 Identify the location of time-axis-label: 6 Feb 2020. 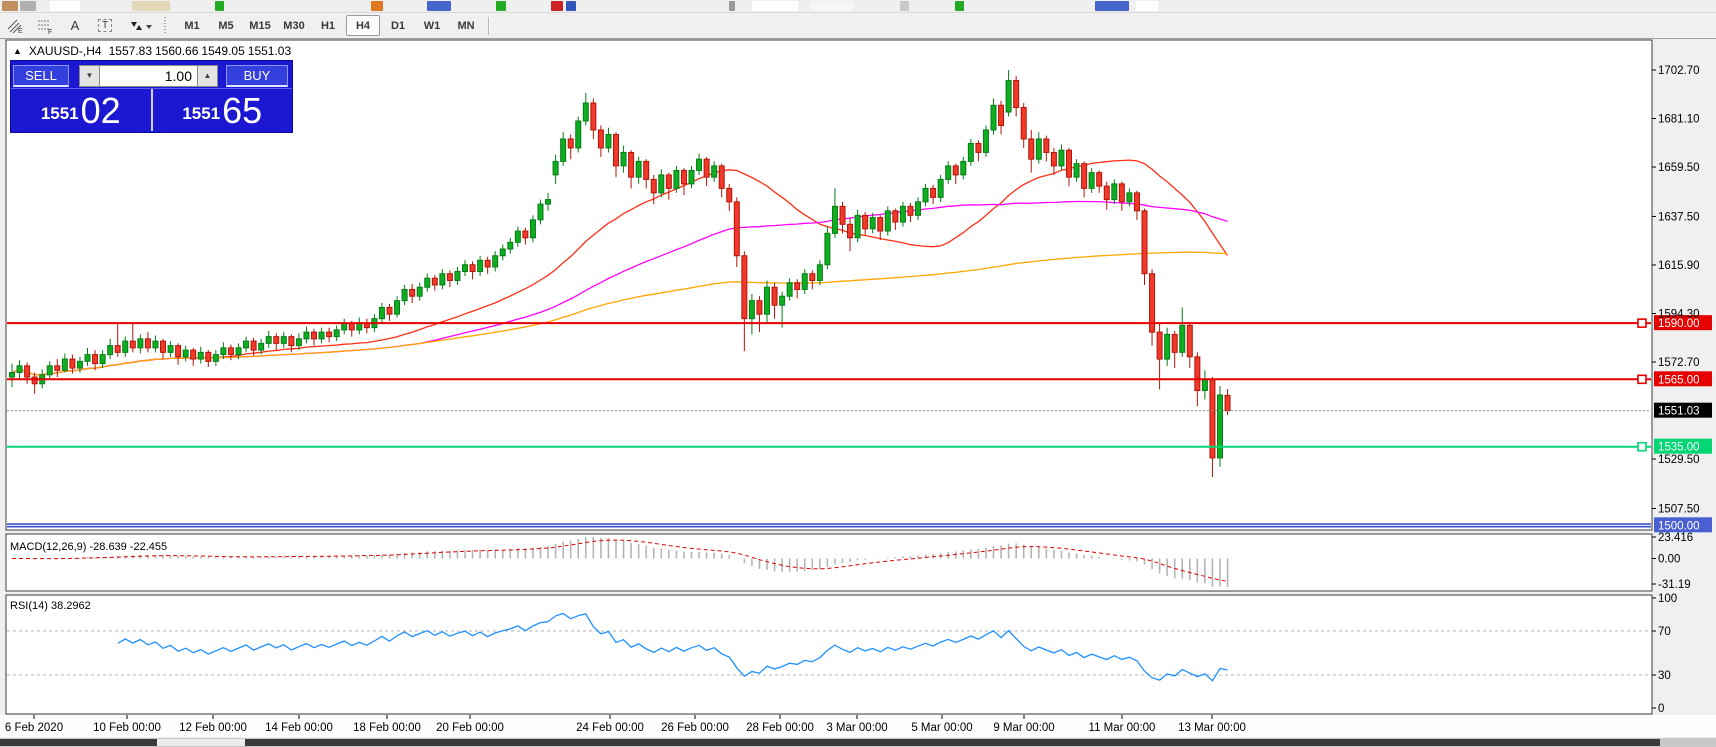
(34, 728).